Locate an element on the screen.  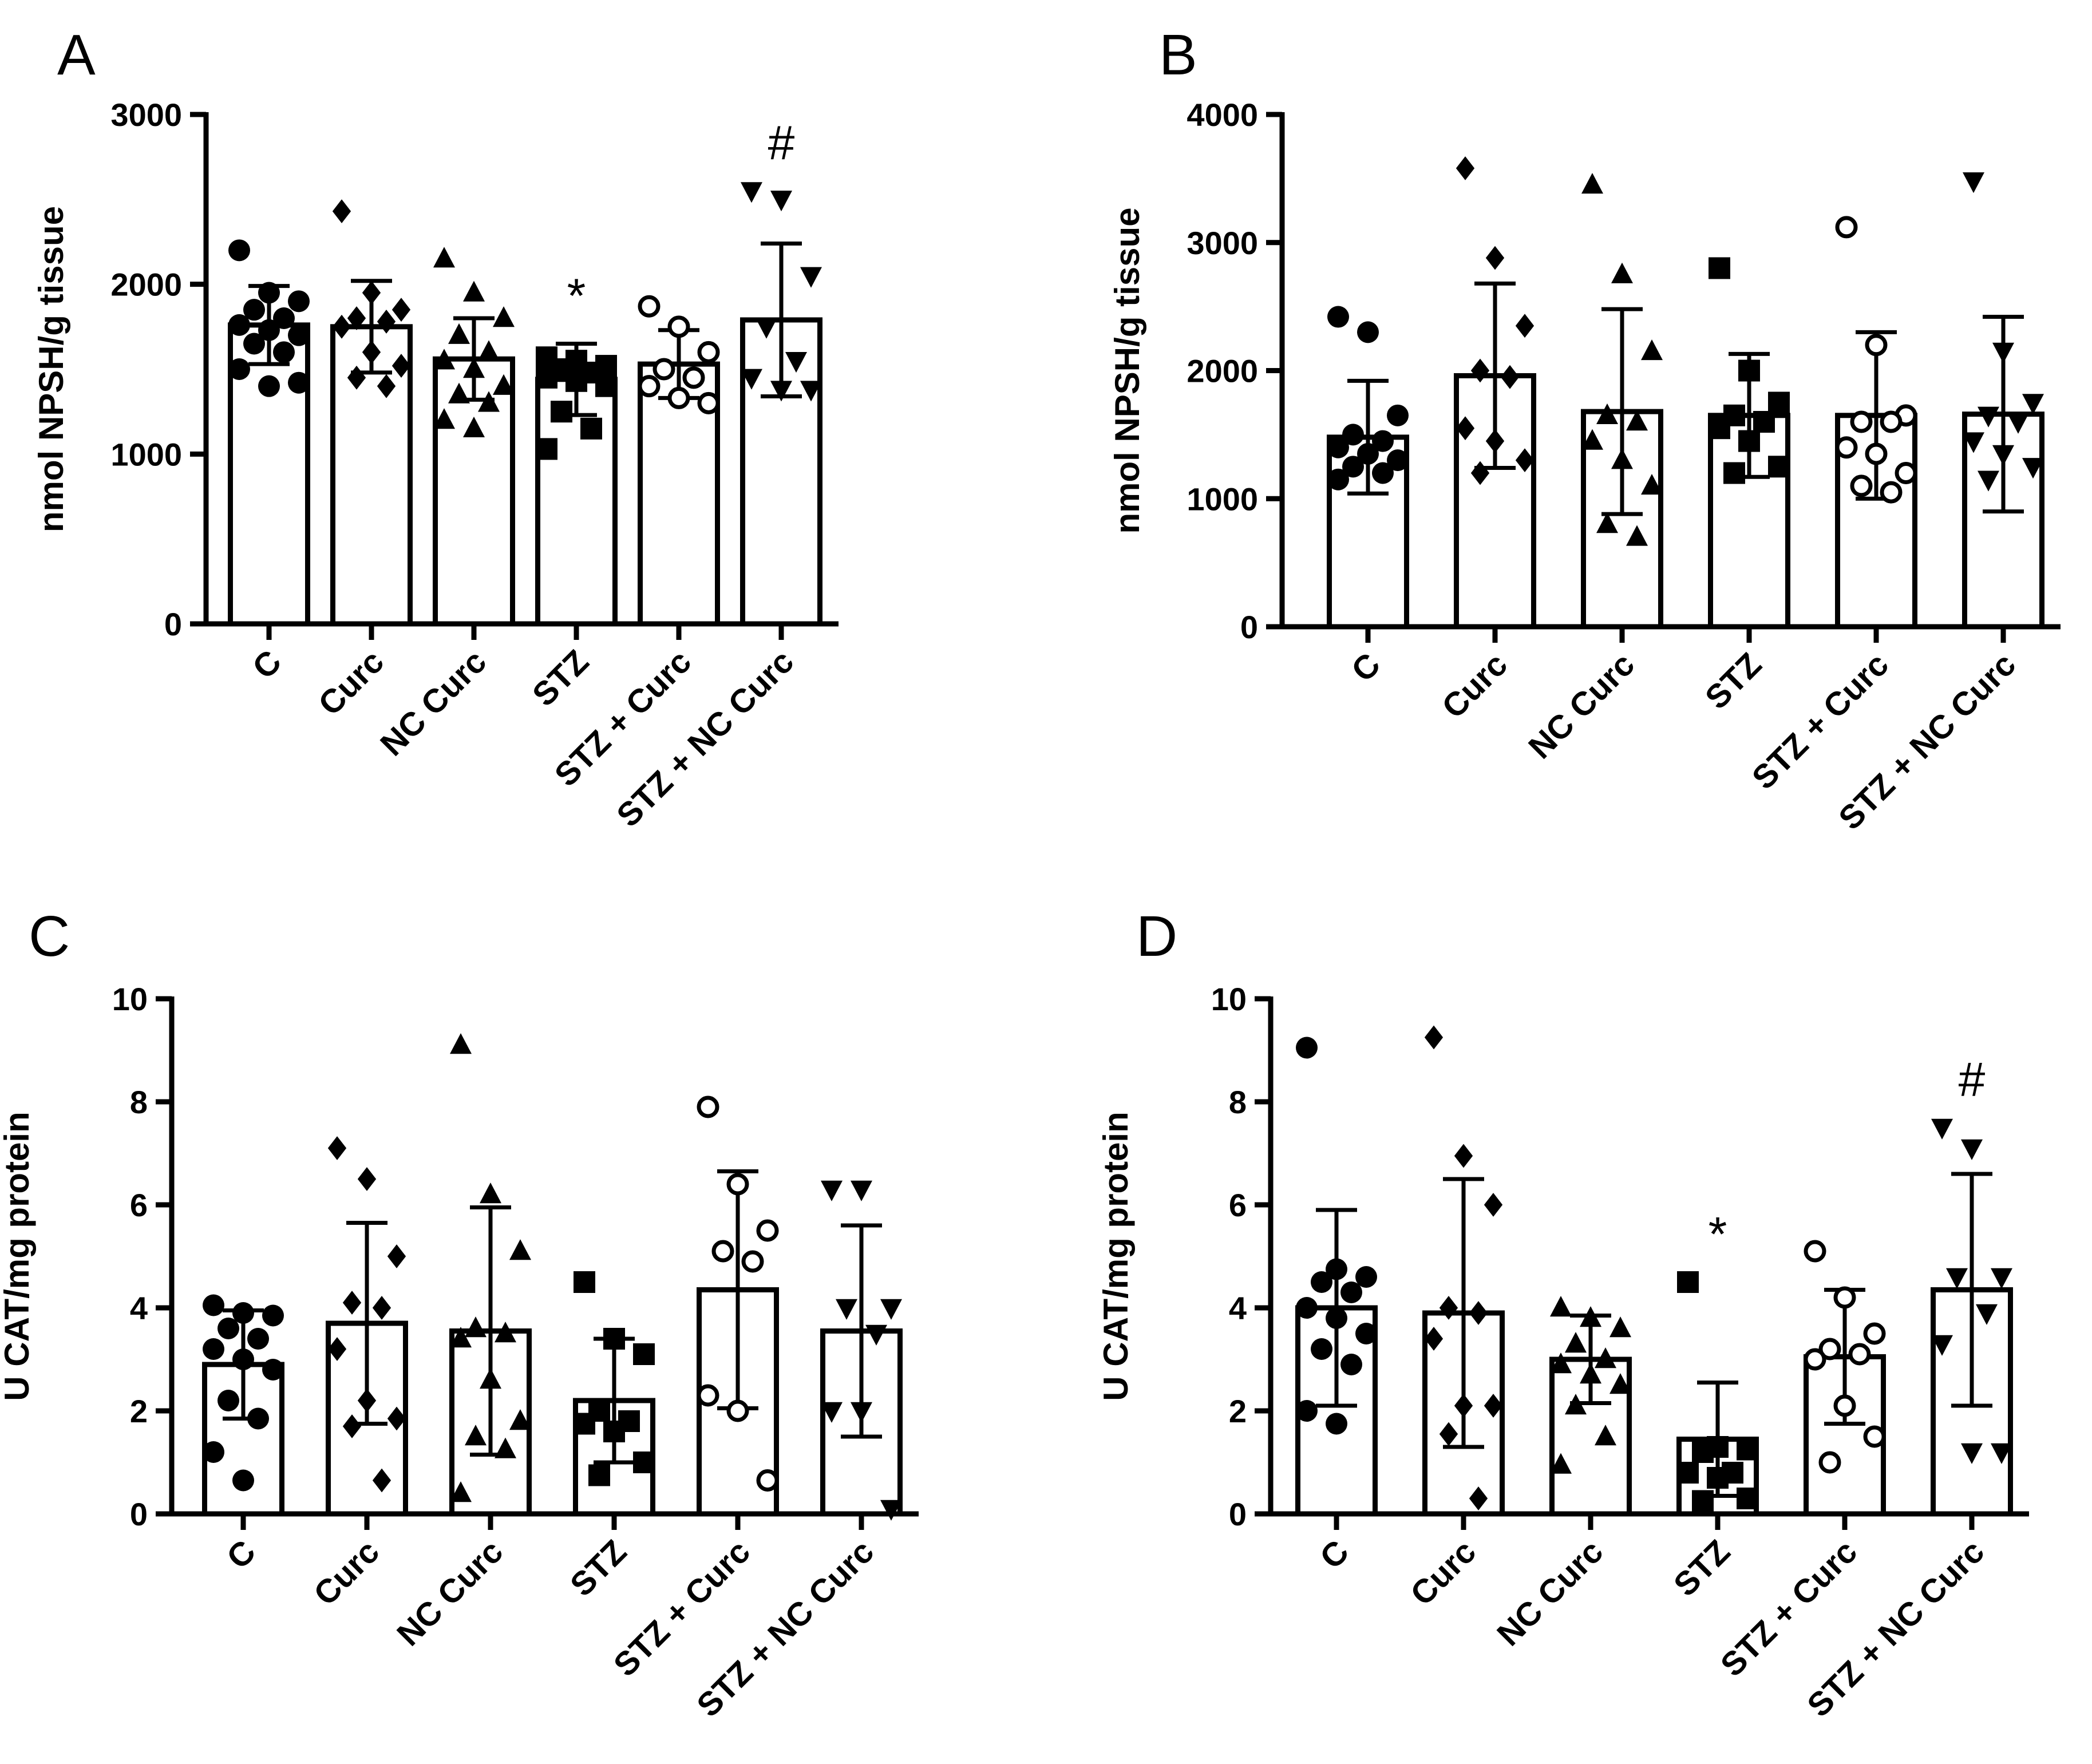
significance-marker: # is located at coordinates (1973, 1079).